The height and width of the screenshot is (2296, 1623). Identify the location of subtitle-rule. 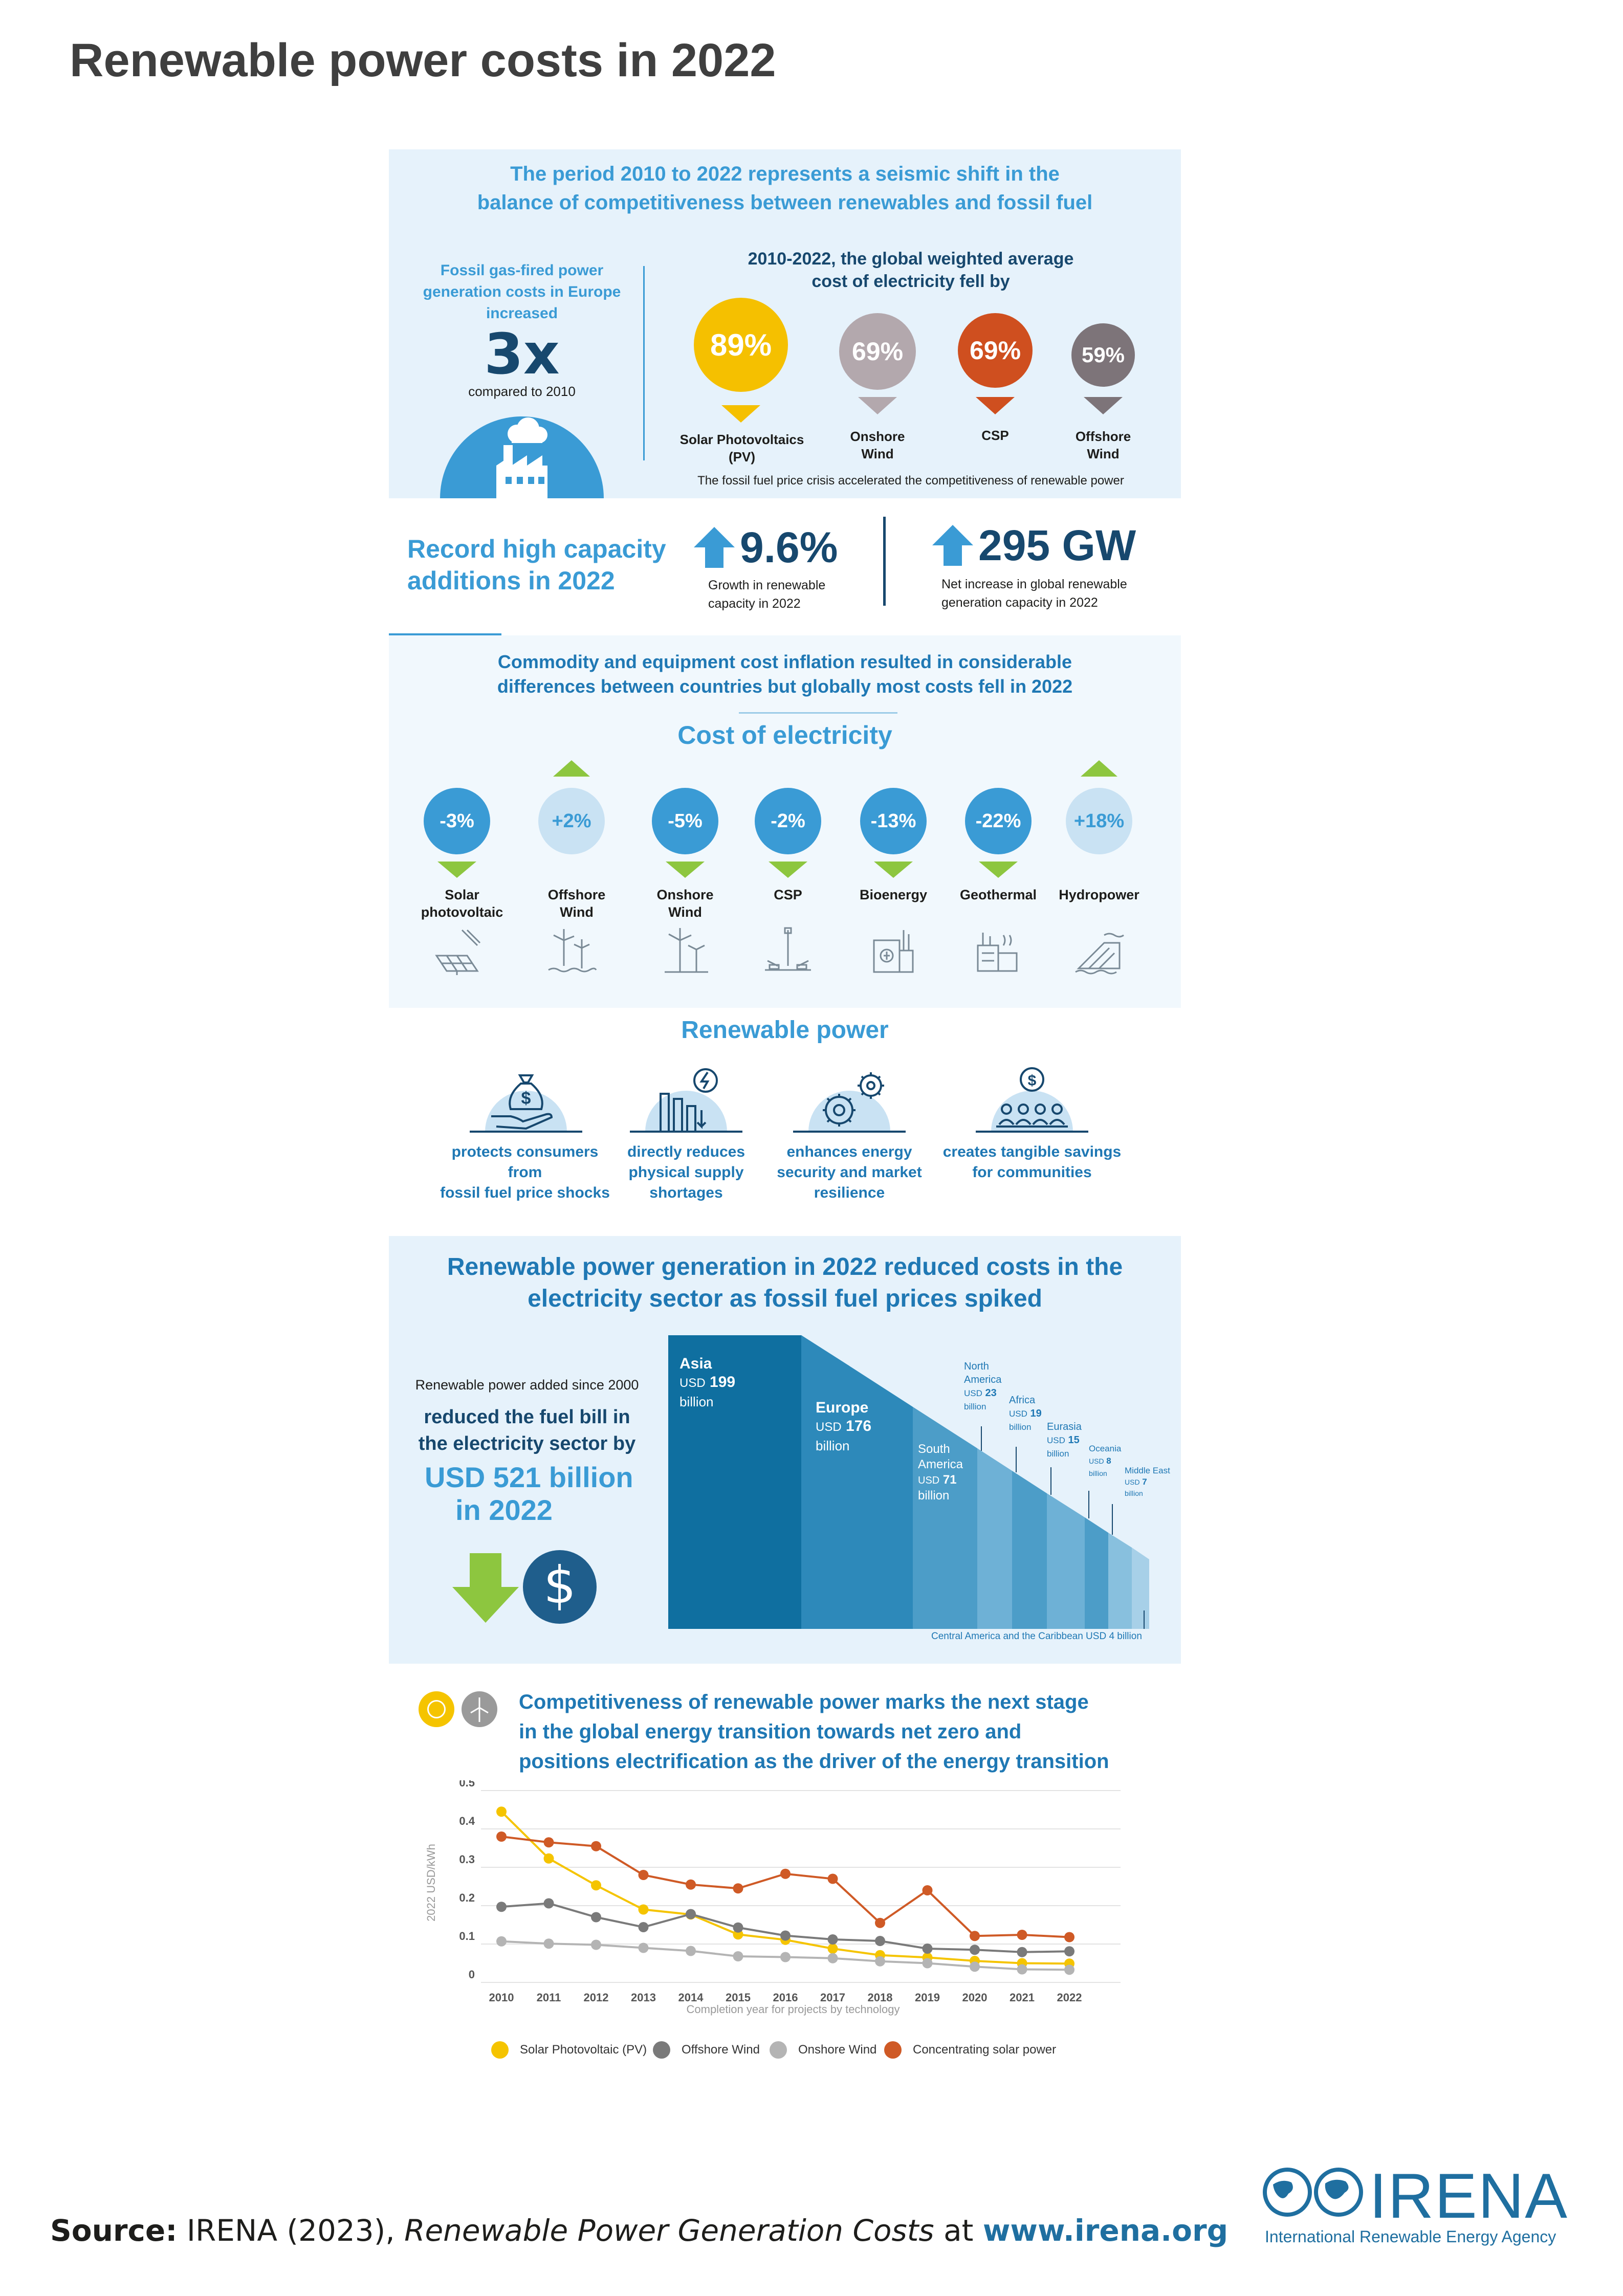
(818, 713).